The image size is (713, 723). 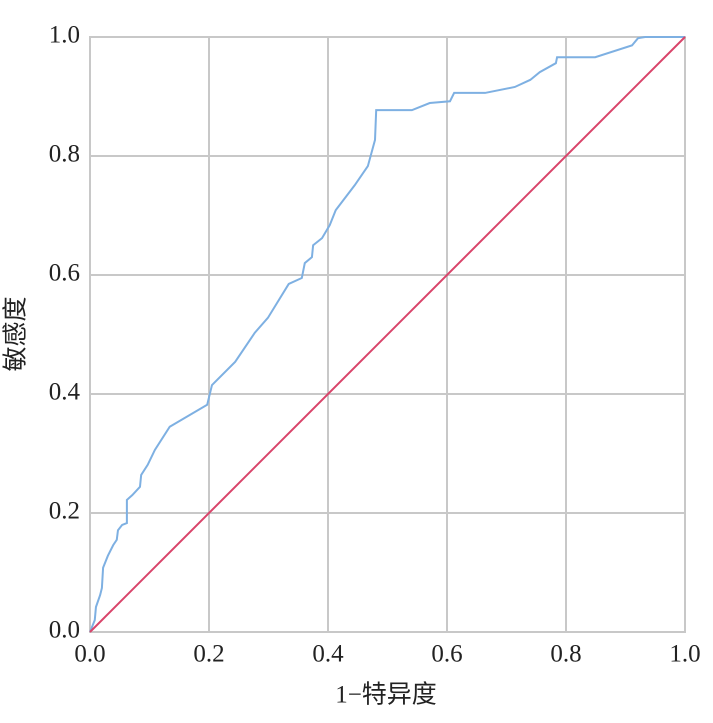 I want to click on x-tick-label: 0.6, so click(x=446, y=654).